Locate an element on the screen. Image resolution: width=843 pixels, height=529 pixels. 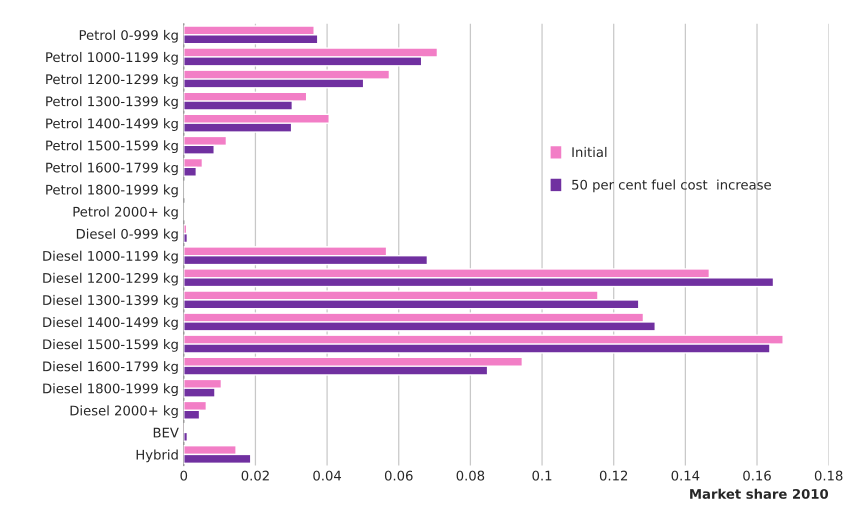
y-tick-label: Diesel 1000-1199 kg is located at coordinates (110, 257).